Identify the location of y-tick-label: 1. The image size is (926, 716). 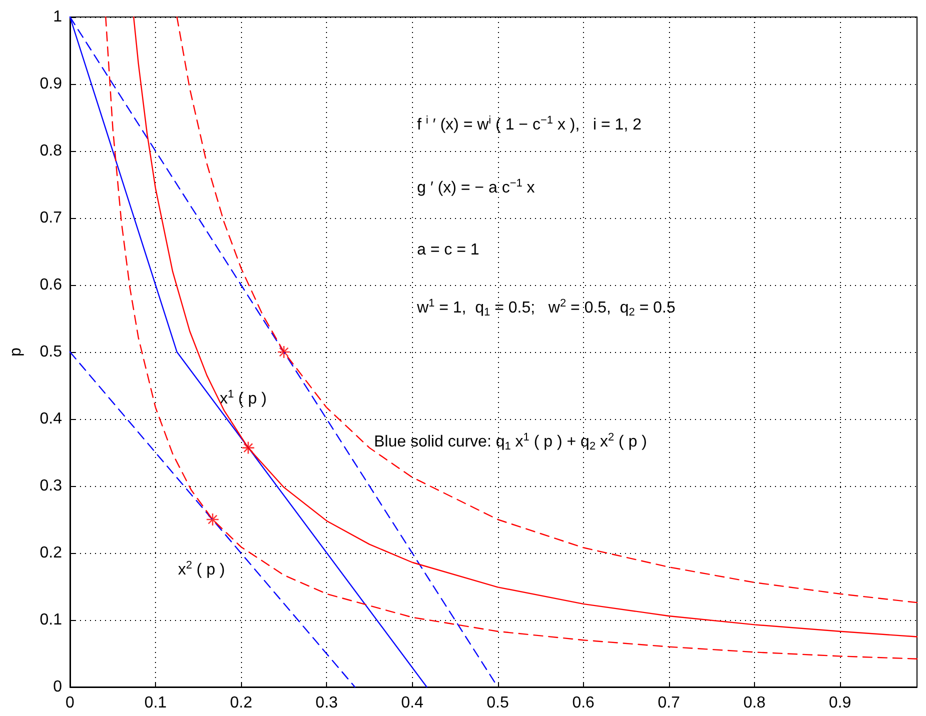
(57, 17).